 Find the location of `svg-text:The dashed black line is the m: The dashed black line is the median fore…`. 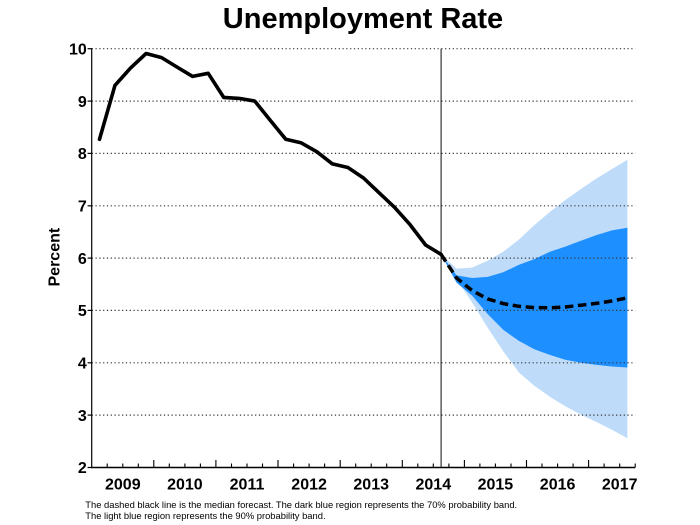

svg-text:The dashed black line is the m: The dashed black line is the median fore… is located at coordinates (301, 504).